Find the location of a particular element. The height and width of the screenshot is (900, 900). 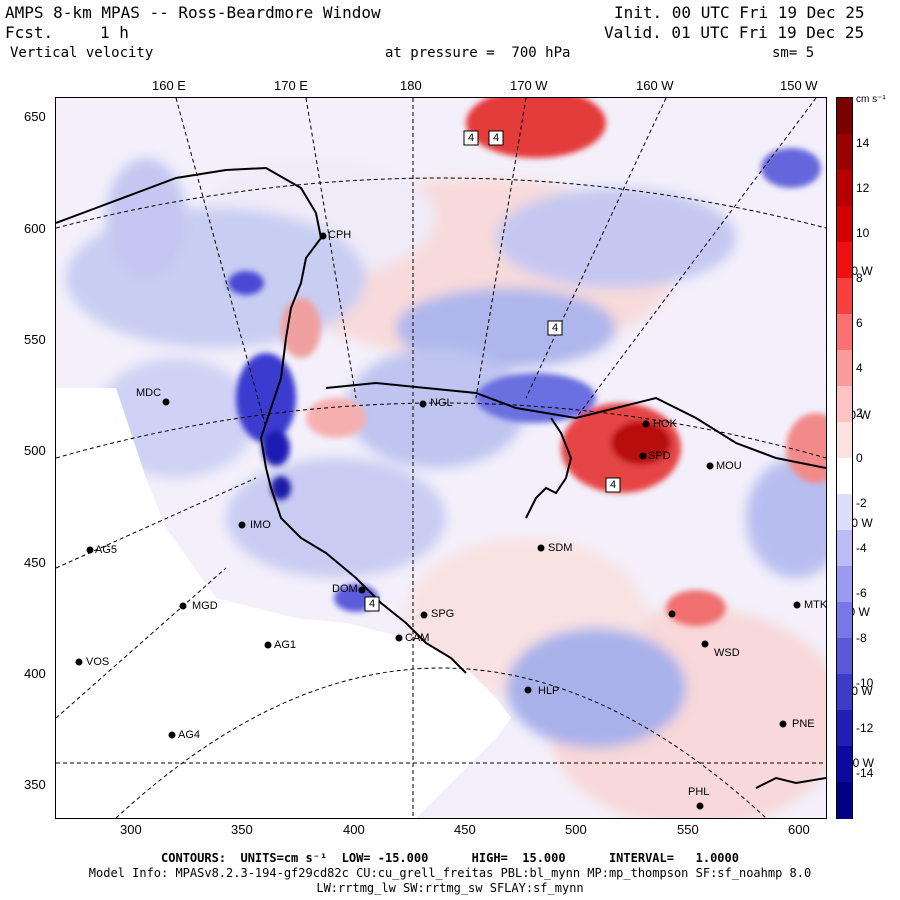

smoothing-value: sm= 5 is located at coordinates (793, 53).